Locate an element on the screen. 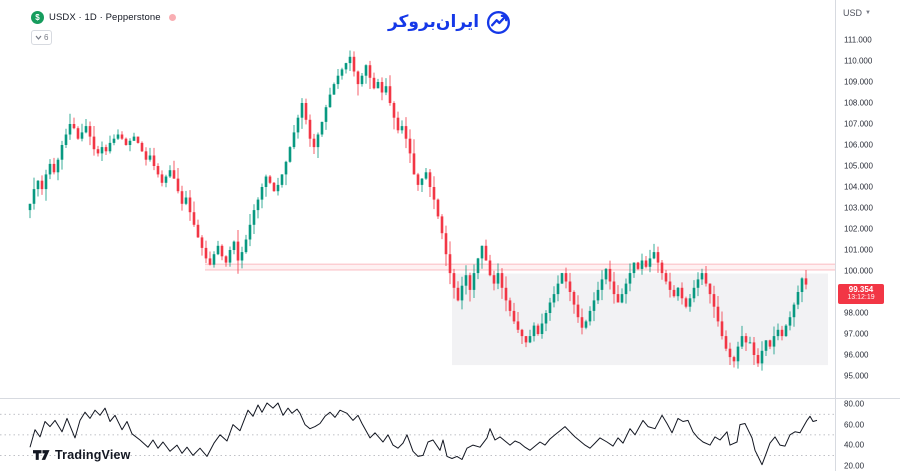 This screenshot has height=471, width=900. price-tick-label: 104.000 is located at coordinates (858, 187).